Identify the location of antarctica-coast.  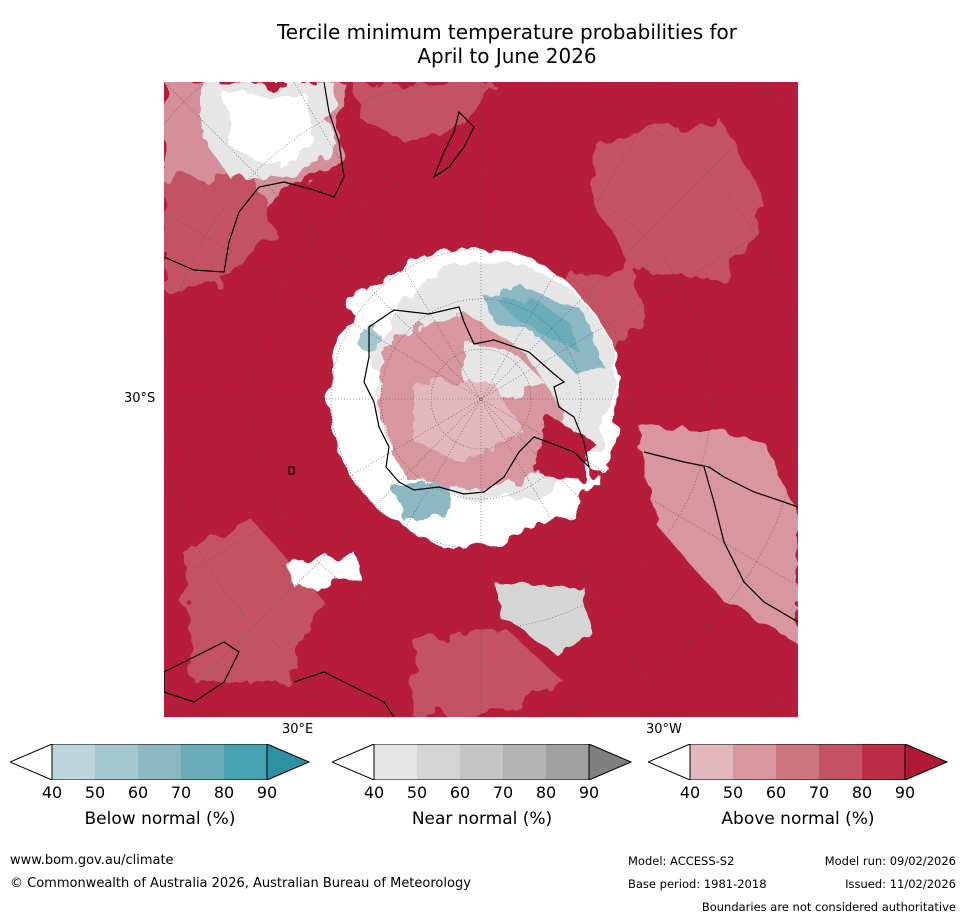
(476, 400).